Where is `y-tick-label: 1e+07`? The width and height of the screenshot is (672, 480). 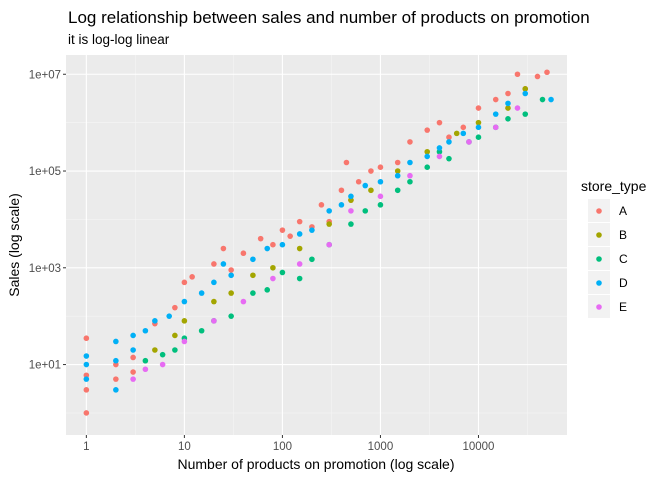 y-tick-label: 1e+07 is located at coordinates (45, 75).